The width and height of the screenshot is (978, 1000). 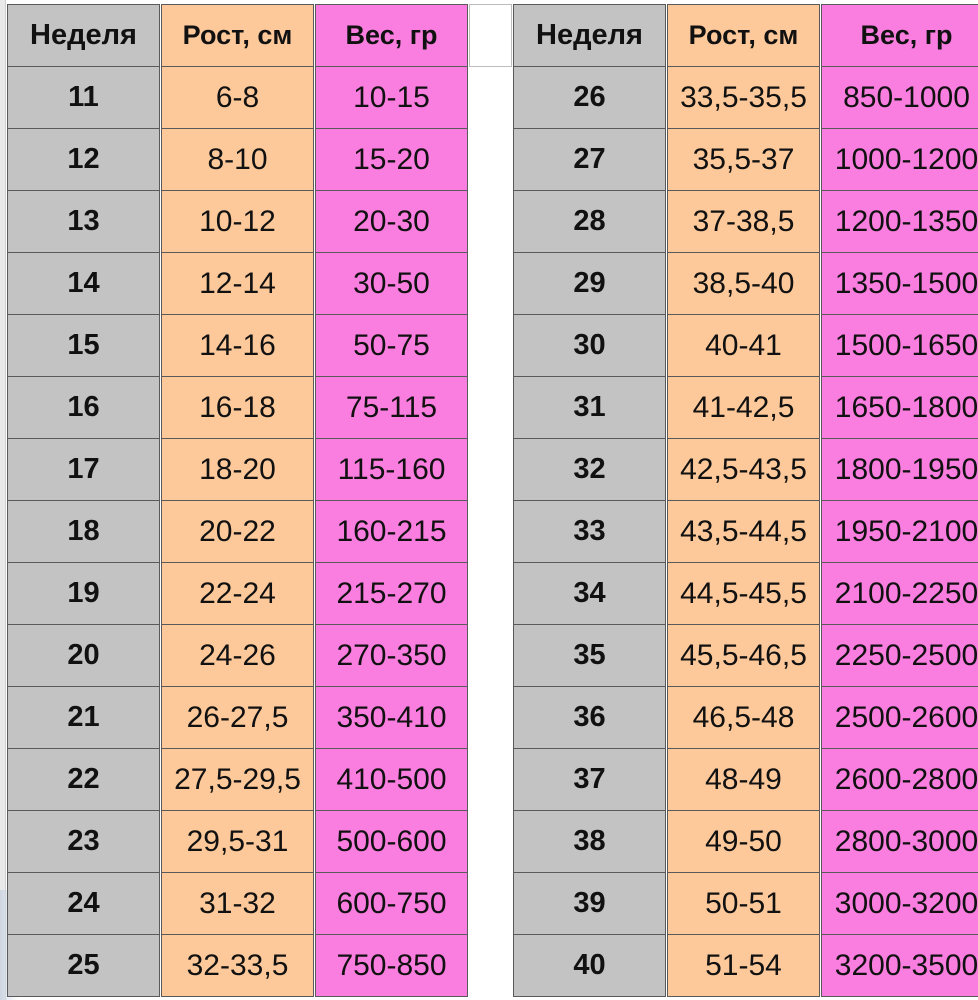 What do you see at coordinates (237, 283) in the screenshot?
I see `left-height-cell: 12-14` at bounding box center [237, 283].